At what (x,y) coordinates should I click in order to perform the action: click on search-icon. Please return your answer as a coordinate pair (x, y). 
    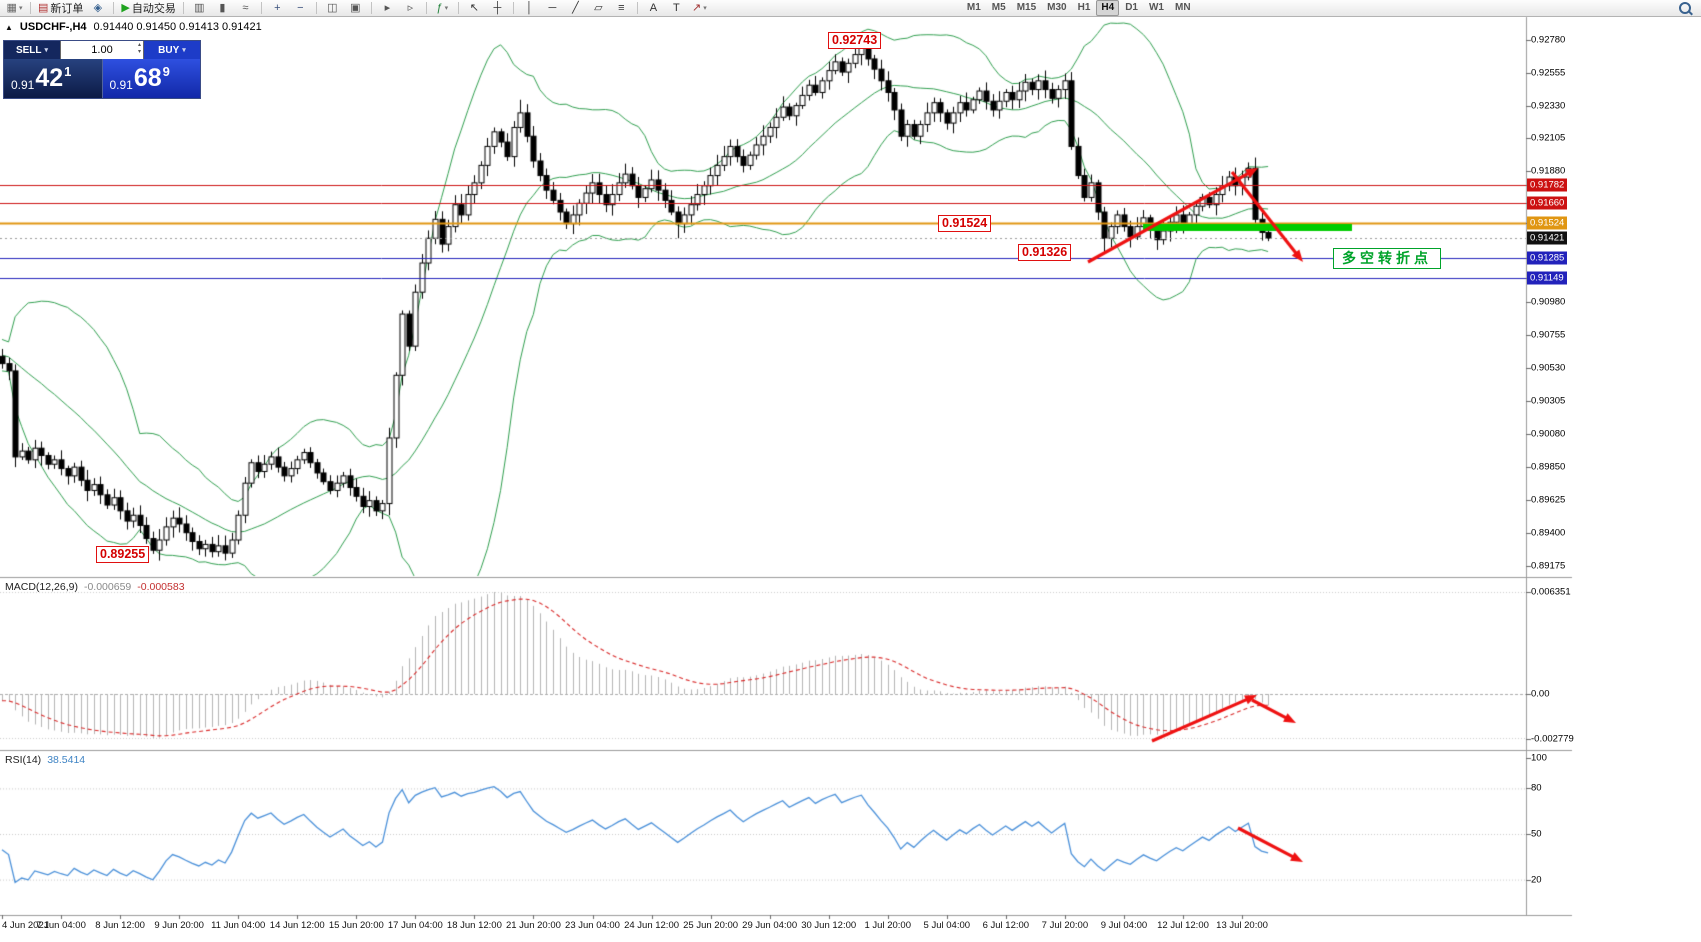
    Looking at the image, I should click on (1685, 8).